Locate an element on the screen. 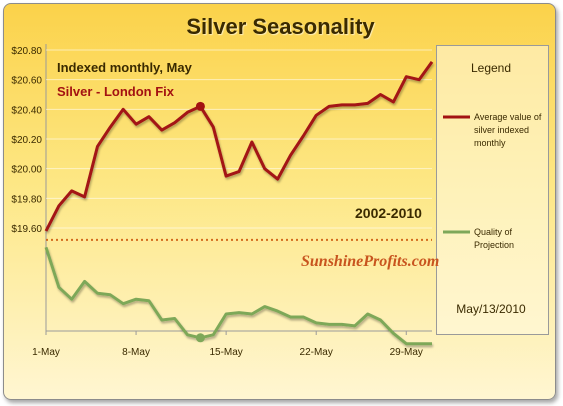  legend-box is located at coordinates (492, 190).